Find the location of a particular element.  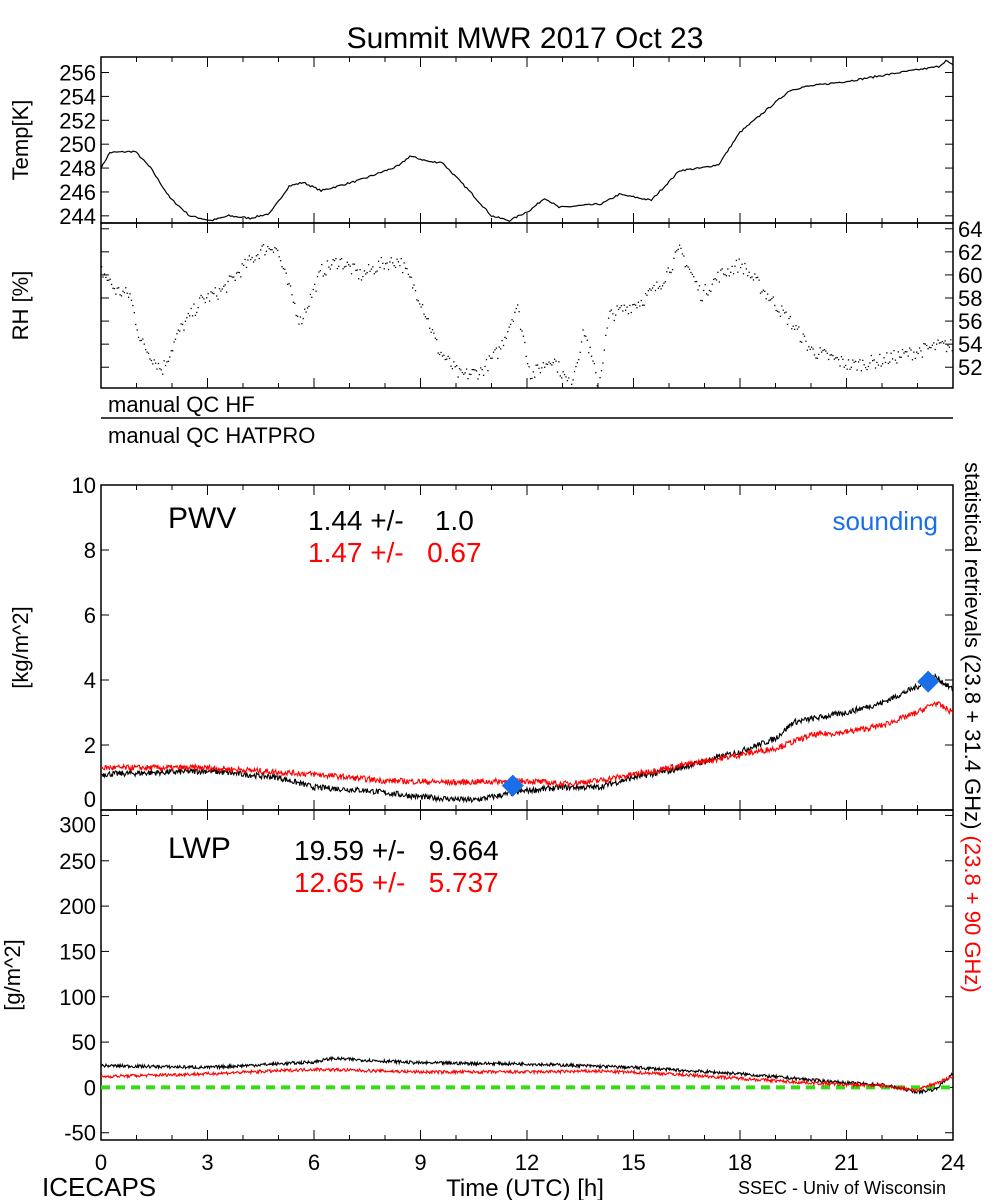

x-tick-label: 24 is located at coordinates (953, 1162).